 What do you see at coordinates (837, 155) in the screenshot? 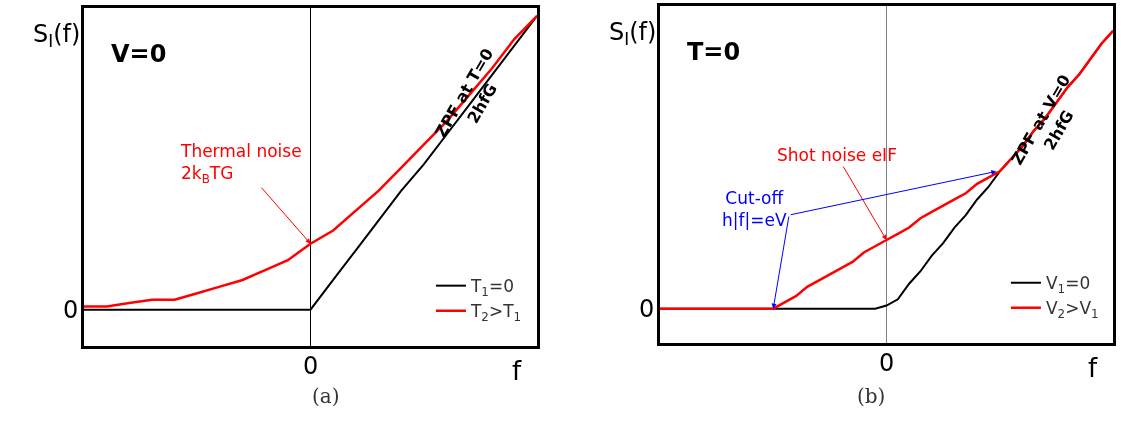
I see `annotation: Shot noise eIF` at bounding box center [837, 155].